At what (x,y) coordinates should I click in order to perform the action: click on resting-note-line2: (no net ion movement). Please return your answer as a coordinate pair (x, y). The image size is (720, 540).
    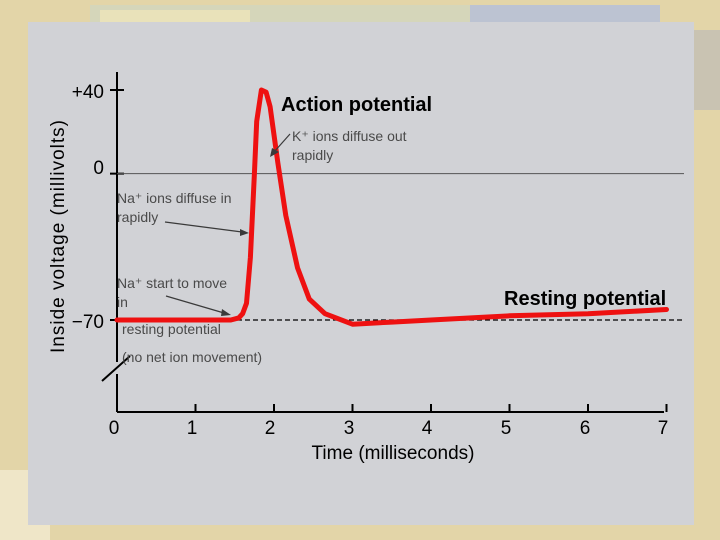
    Looking at the image, I should click on (192, 357).